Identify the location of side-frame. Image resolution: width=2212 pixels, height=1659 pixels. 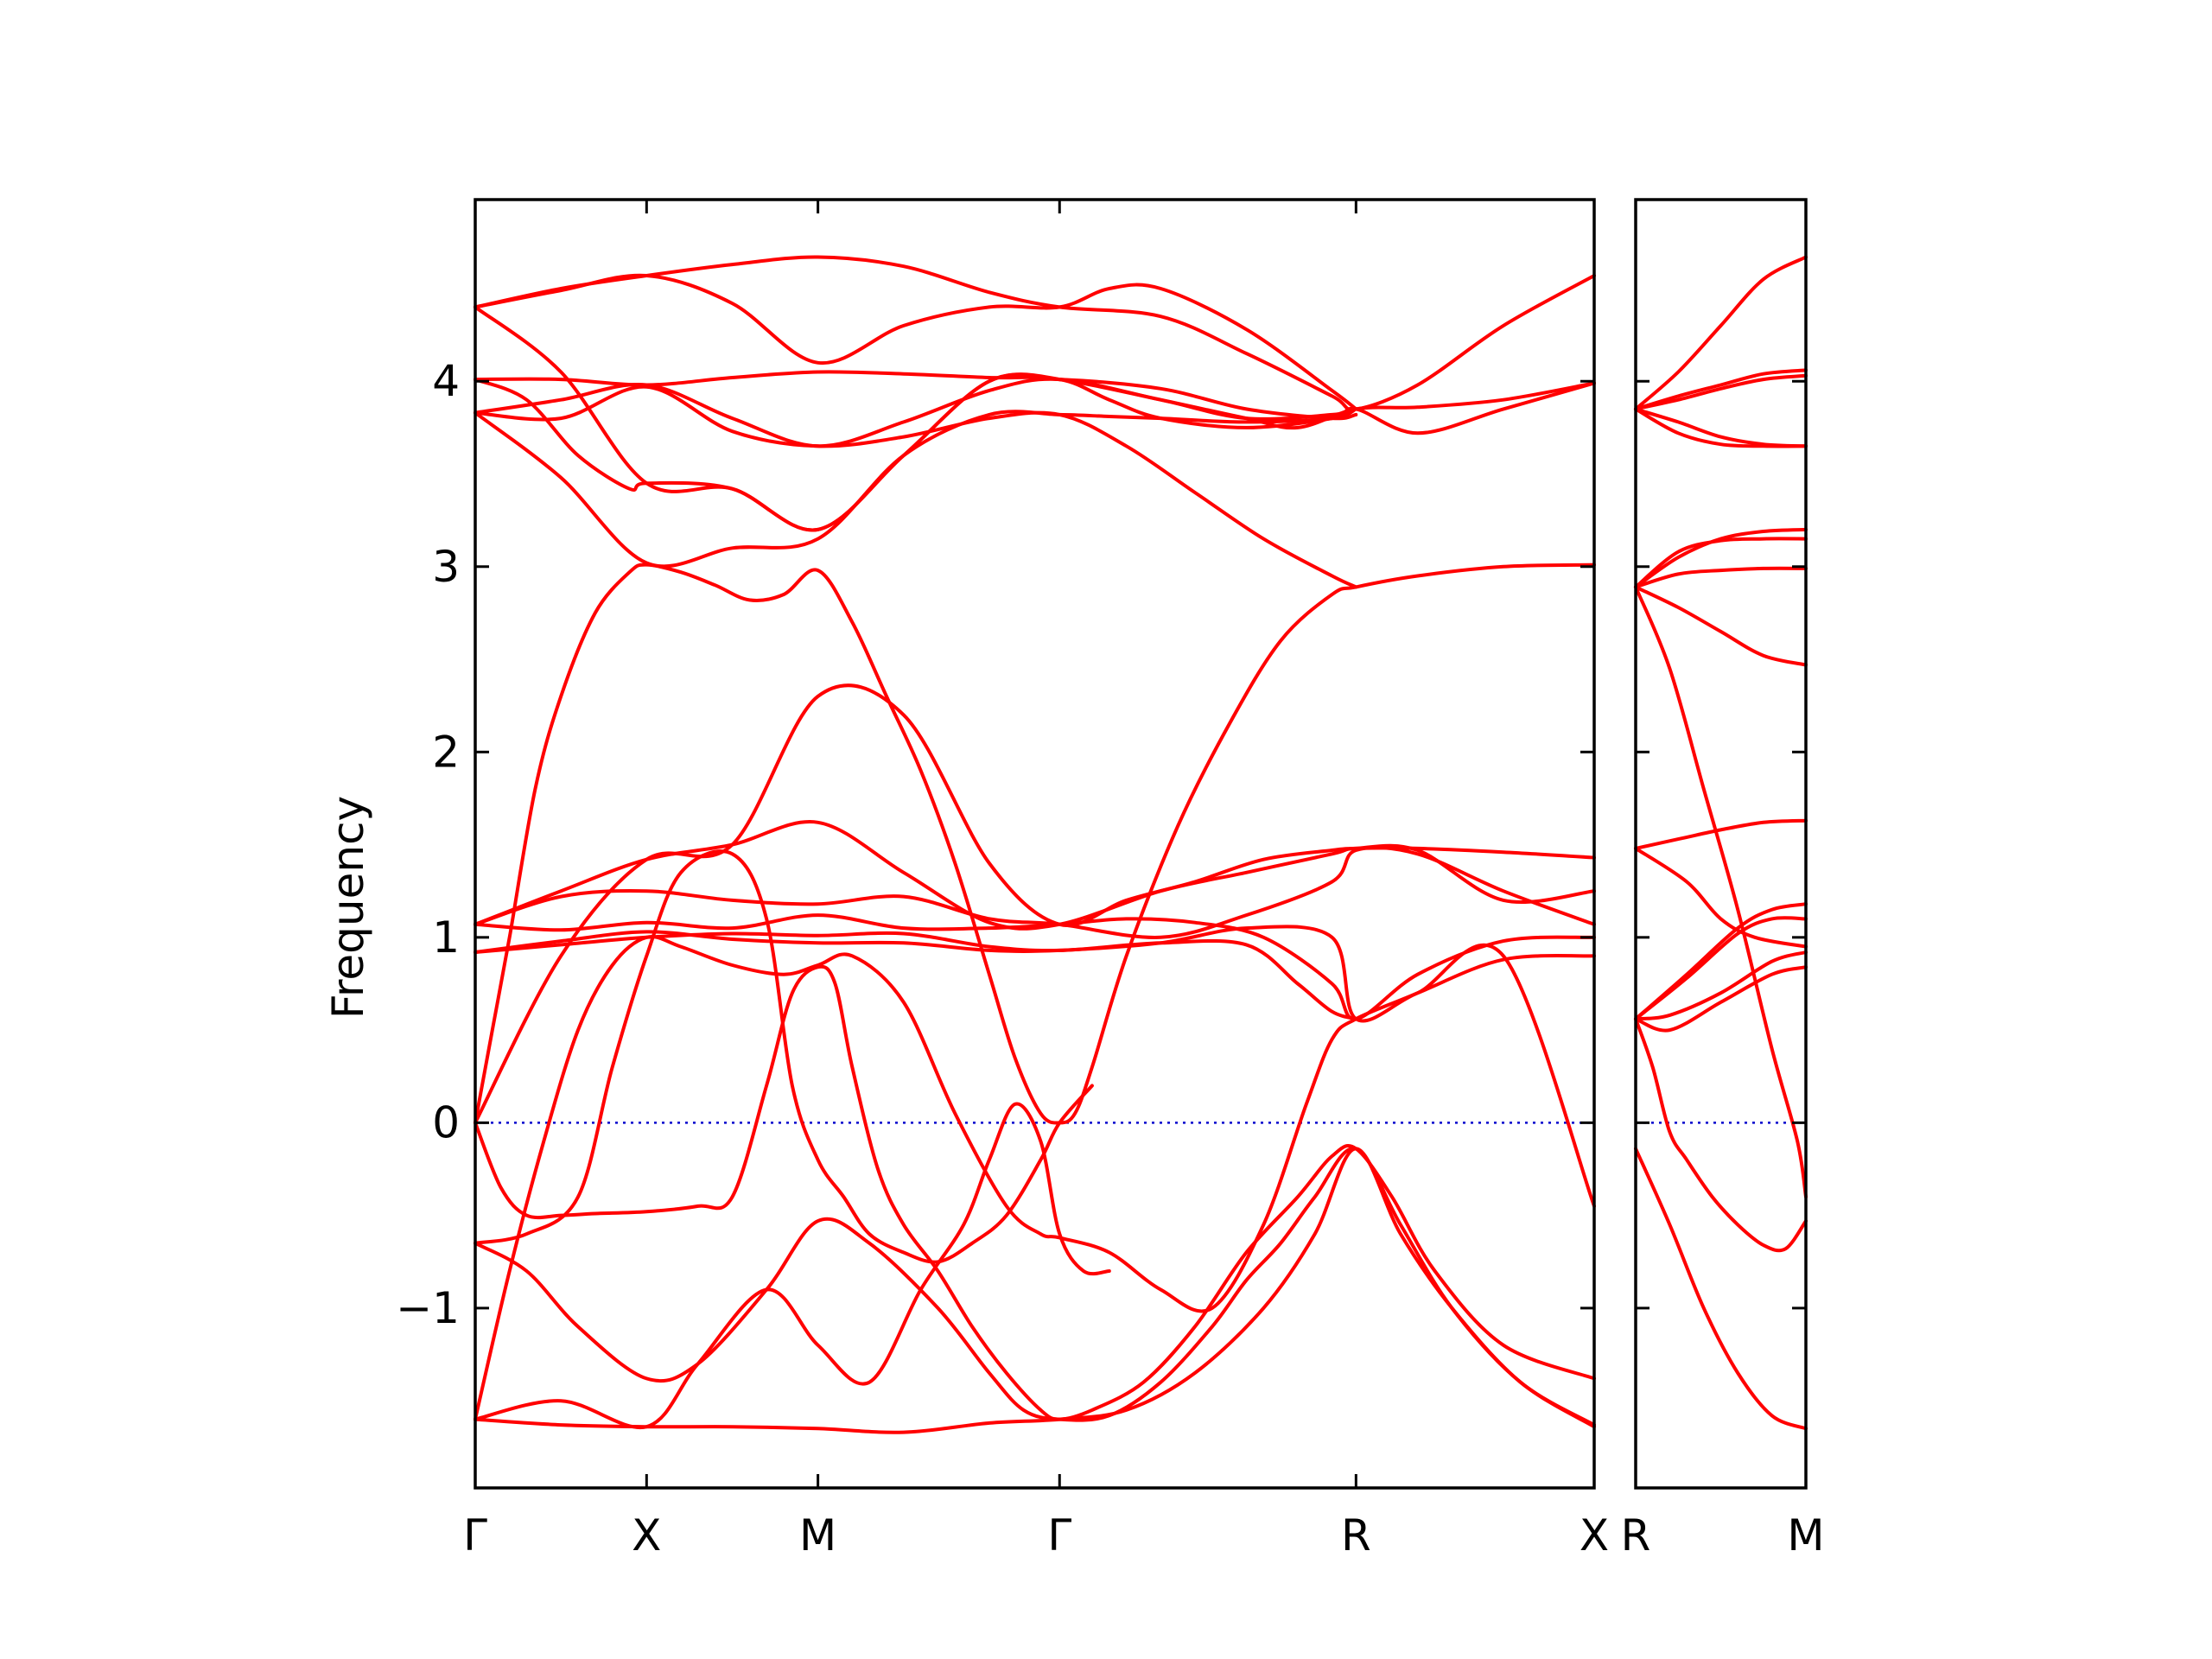
(1721, 844).